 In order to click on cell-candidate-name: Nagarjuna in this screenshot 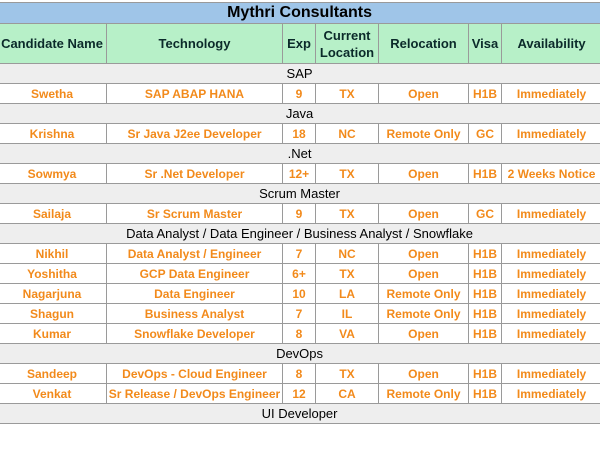, I will do `click(53, 293)`.